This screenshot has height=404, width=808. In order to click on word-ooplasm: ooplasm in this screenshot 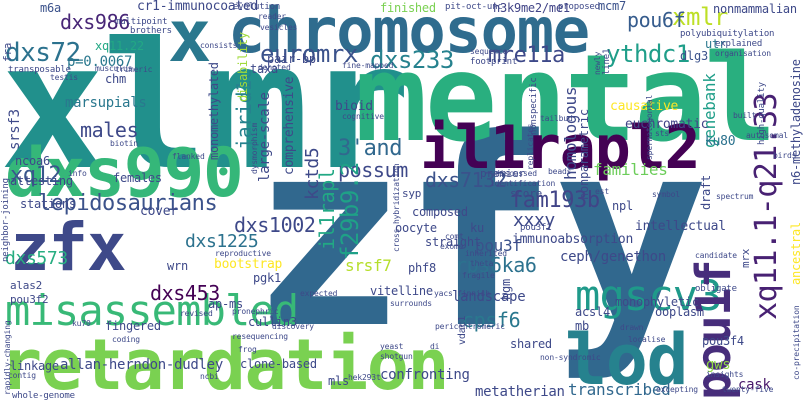, I will do `click(679, 312)`.